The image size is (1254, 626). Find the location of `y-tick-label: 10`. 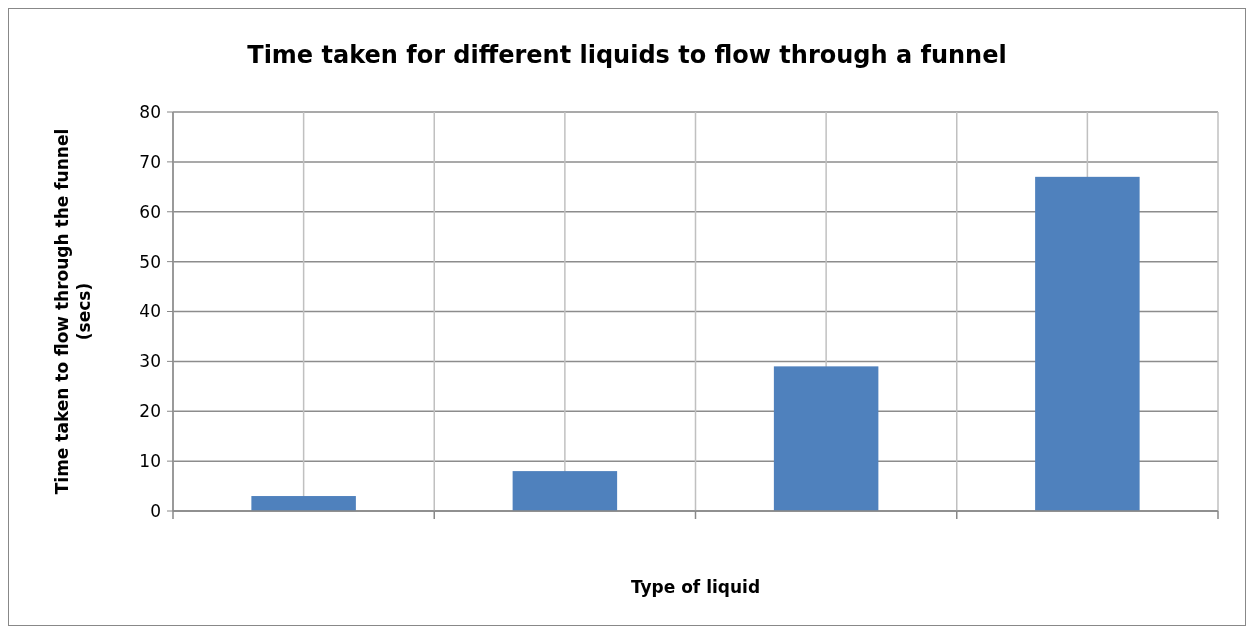

y-tick-label: 10 is located at coordinates (150, 461).